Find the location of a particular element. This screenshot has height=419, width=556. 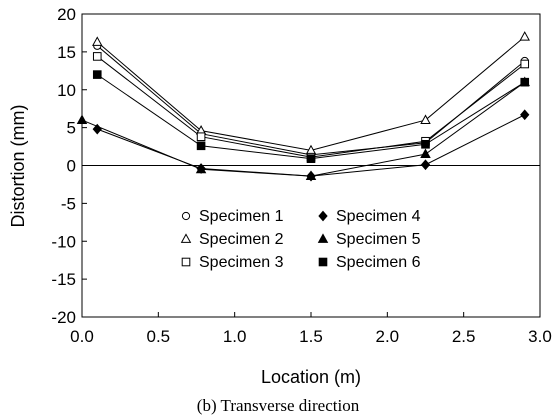

legend-label: Specimen 4 is located at coordinates (378, 216).